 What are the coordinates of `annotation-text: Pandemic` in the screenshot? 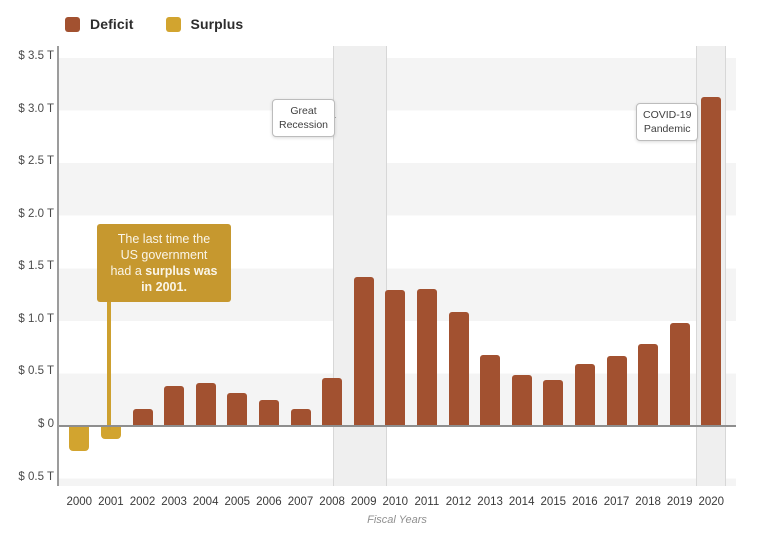 It's located at (667, 128).